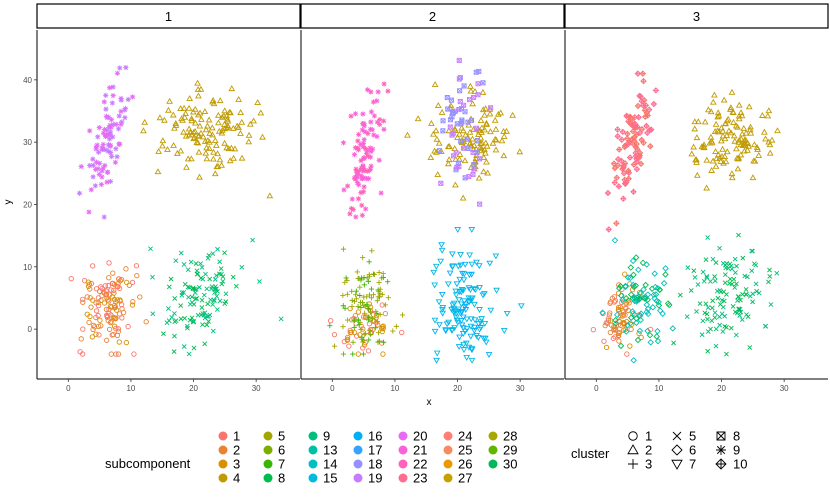  Describe the element at coordinates (236, 436) in the screenshot. I see `color-legend-label: 1` at that location.